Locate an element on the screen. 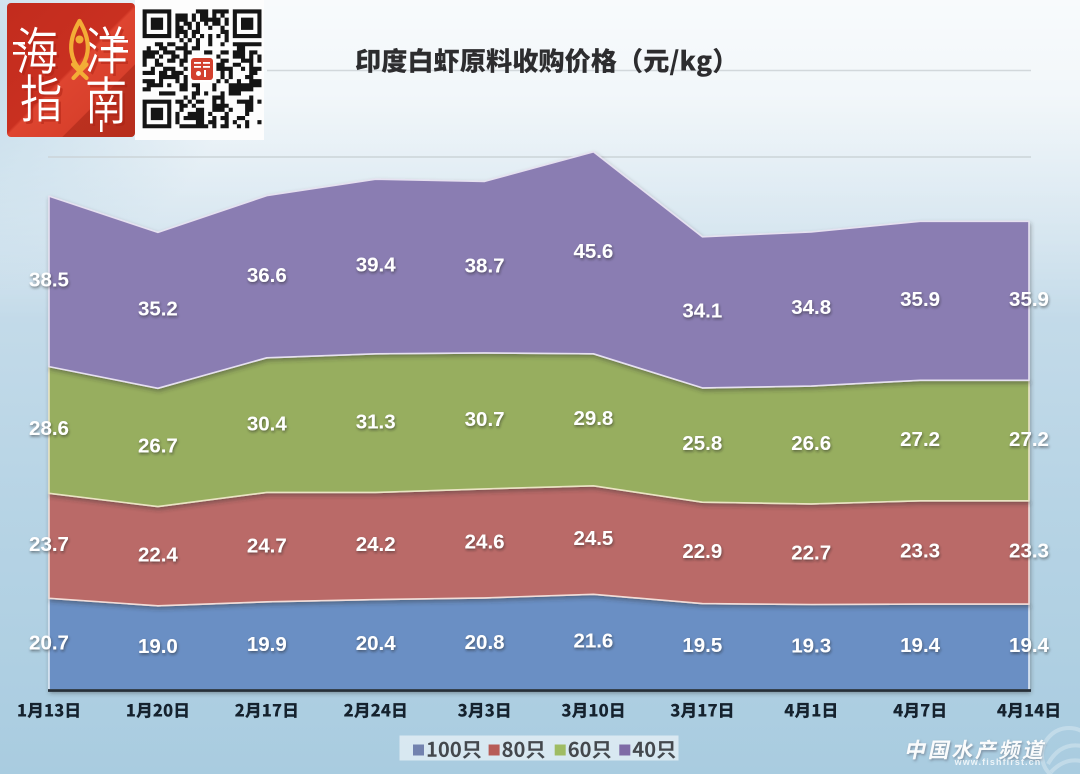 This screenshot has width=1080, height=774. svg-text: 19.0 is located at coordinates (158, 646).